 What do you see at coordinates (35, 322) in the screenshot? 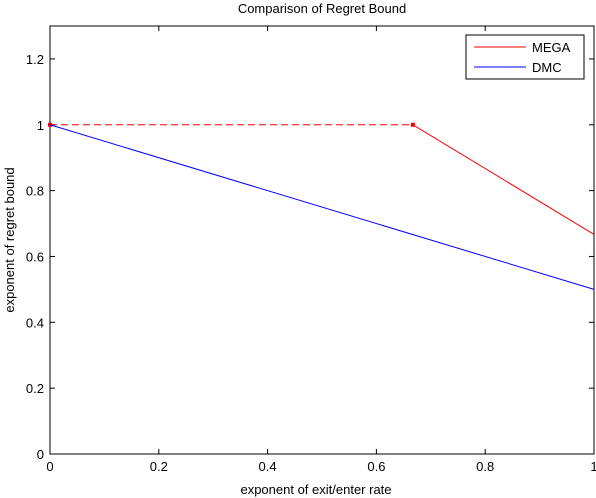
I see `y-tick-label: 0.4` at bounding box center [35, 322].